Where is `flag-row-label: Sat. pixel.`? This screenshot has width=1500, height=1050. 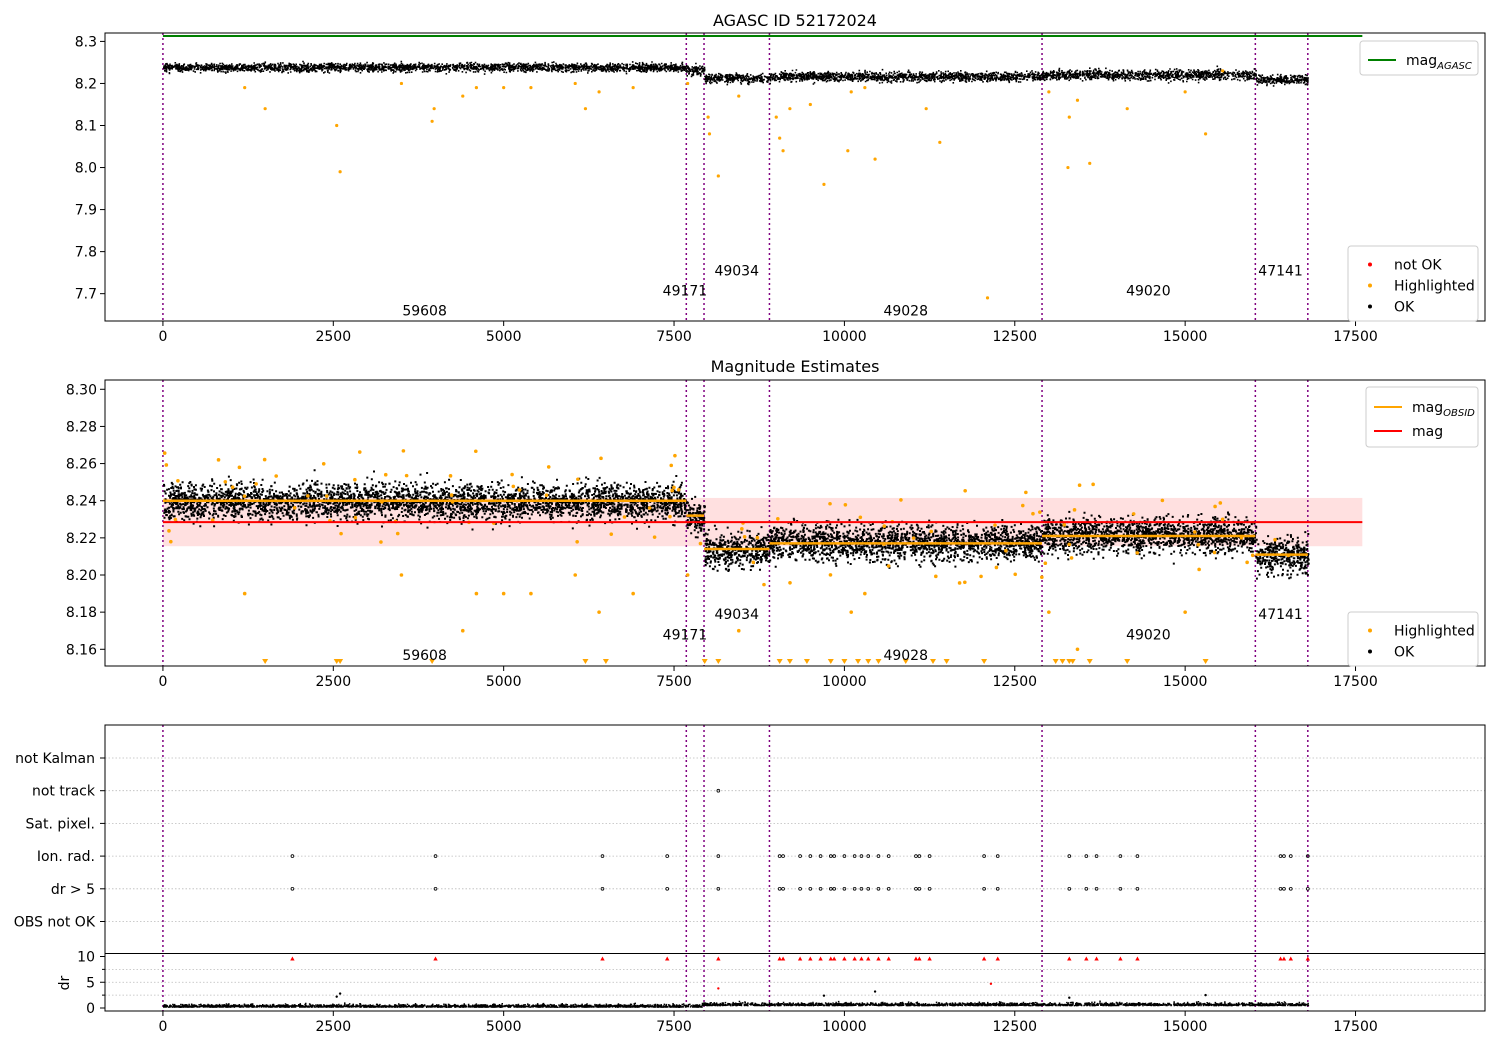
flag-row-label: Sat. pixel. is located at coordinates (60, 824).